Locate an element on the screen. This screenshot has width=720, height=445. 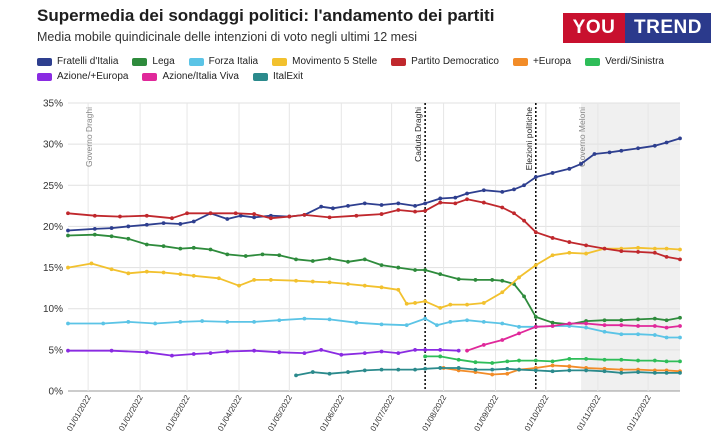
legend-label: Fratelli d'Italia is located at coordinates (88, 61).